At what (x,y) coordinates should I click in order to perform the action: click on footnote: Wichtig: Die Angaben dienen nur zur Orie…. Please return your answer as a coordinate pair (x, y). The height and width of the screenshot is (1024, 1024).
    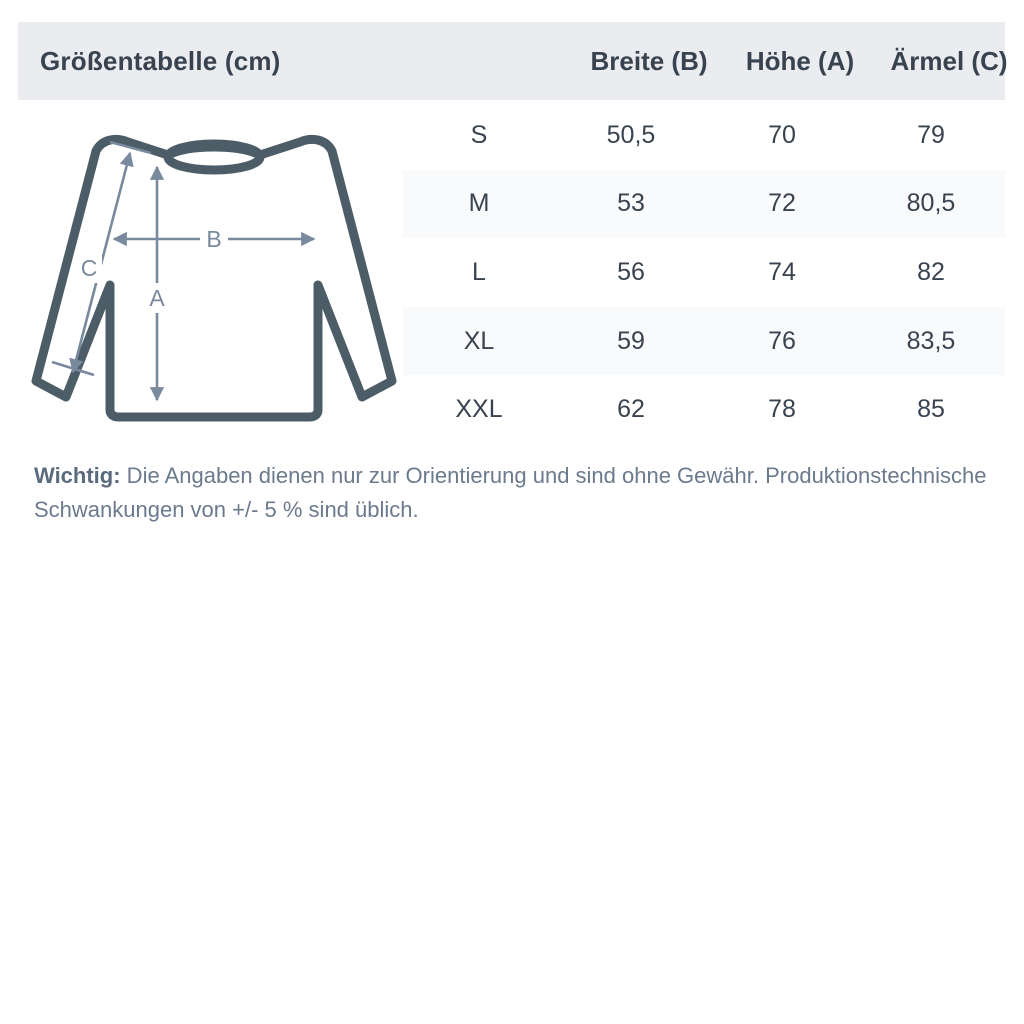
    Looking at the image, I should click on (514, 493).